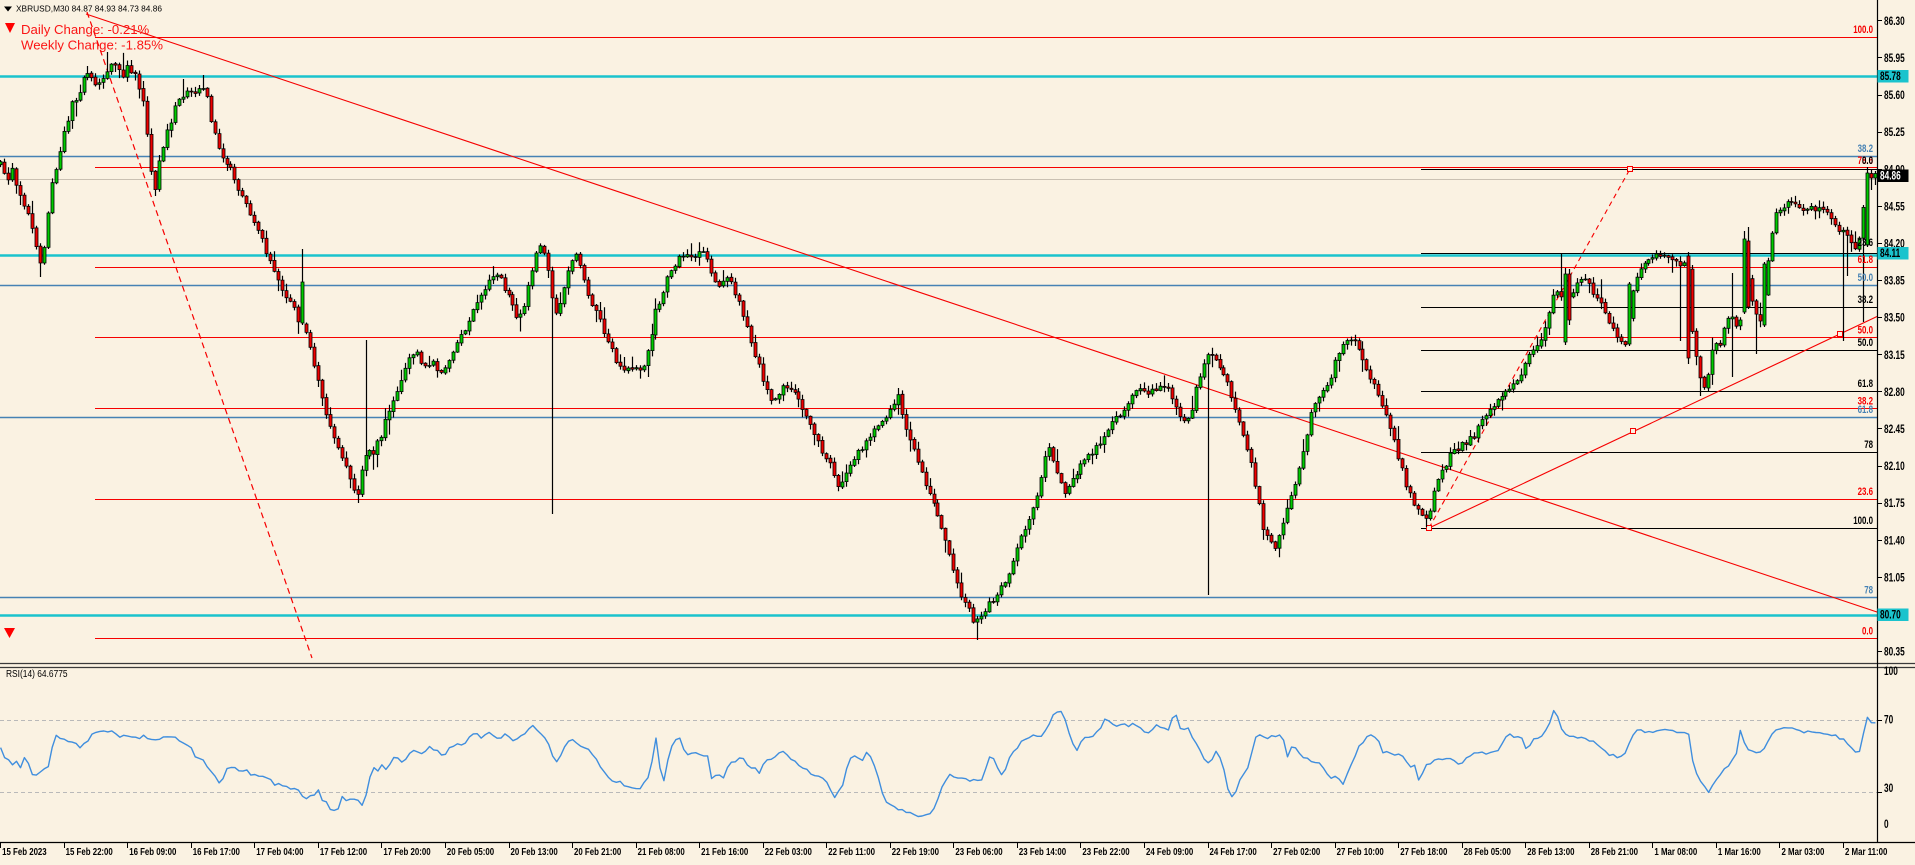 This screenshot has height=865, width=1915. What do you see at coordinates (1360, 851) in the screenshot?
I see `svg-text: 27 Feb 10:00` at bounding box center [1360, 851].